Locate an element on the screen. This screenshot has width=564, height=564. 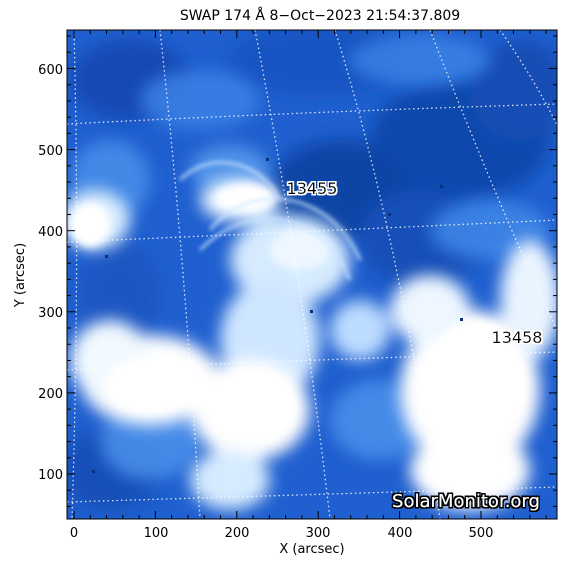
x-tick-label: 100 is located at coordinates (156, 533).